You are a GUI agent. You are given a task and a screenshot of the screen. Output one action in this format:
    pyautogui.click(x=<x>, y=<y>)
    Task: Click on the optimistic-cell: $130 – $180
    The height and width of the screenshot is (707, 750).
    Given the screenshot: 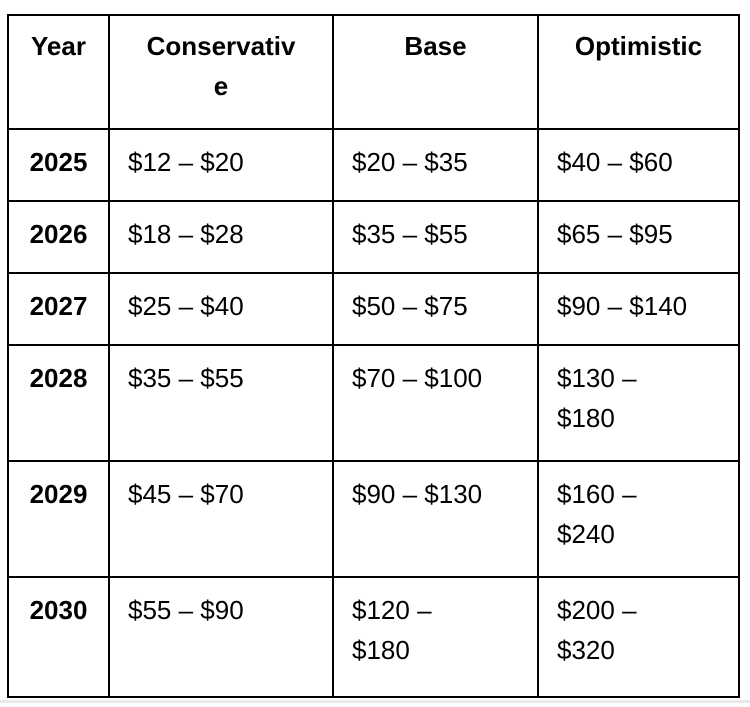 What is the action you would take?
    pyautogui.click(x=638, y=403)
    